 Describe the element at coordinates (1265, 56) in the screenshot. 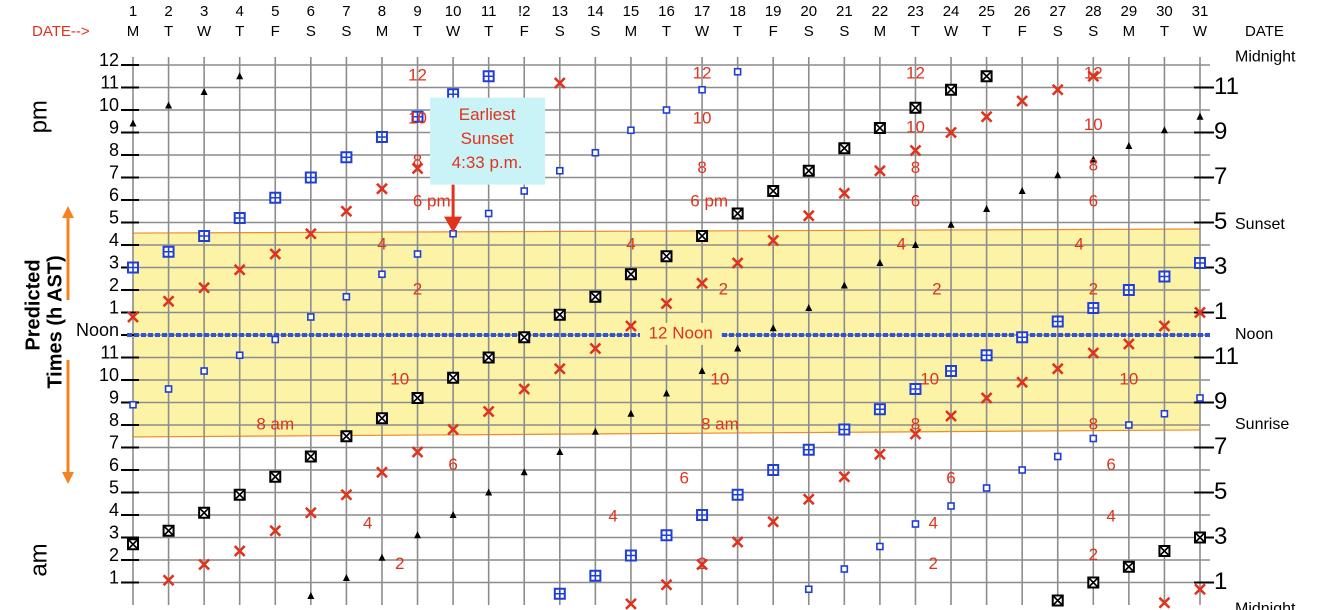

I see `right-label: Midnight` at that location.